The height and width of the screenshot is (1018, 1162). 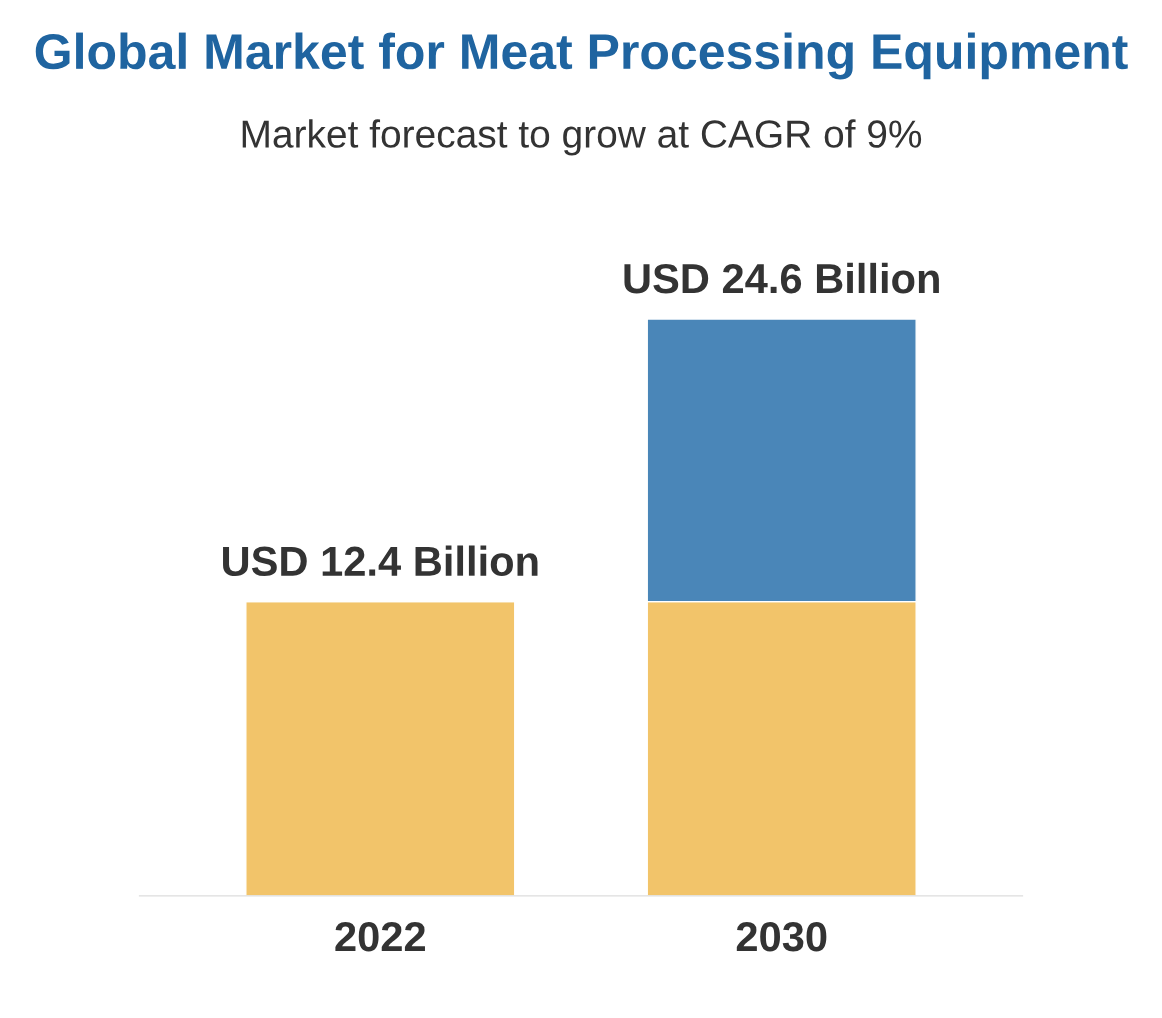 What do you see at coordinates (781, 278) in the screenshot?
I see `total-label: USD 24.6 Billion` at bounding box center [781, 278].